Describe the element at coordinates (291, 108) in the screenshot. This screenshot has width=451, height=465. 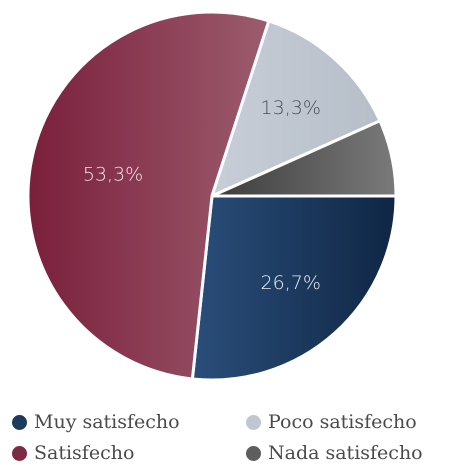
I see `slice-label-poco-satisfecho: 13,3%` at that location.